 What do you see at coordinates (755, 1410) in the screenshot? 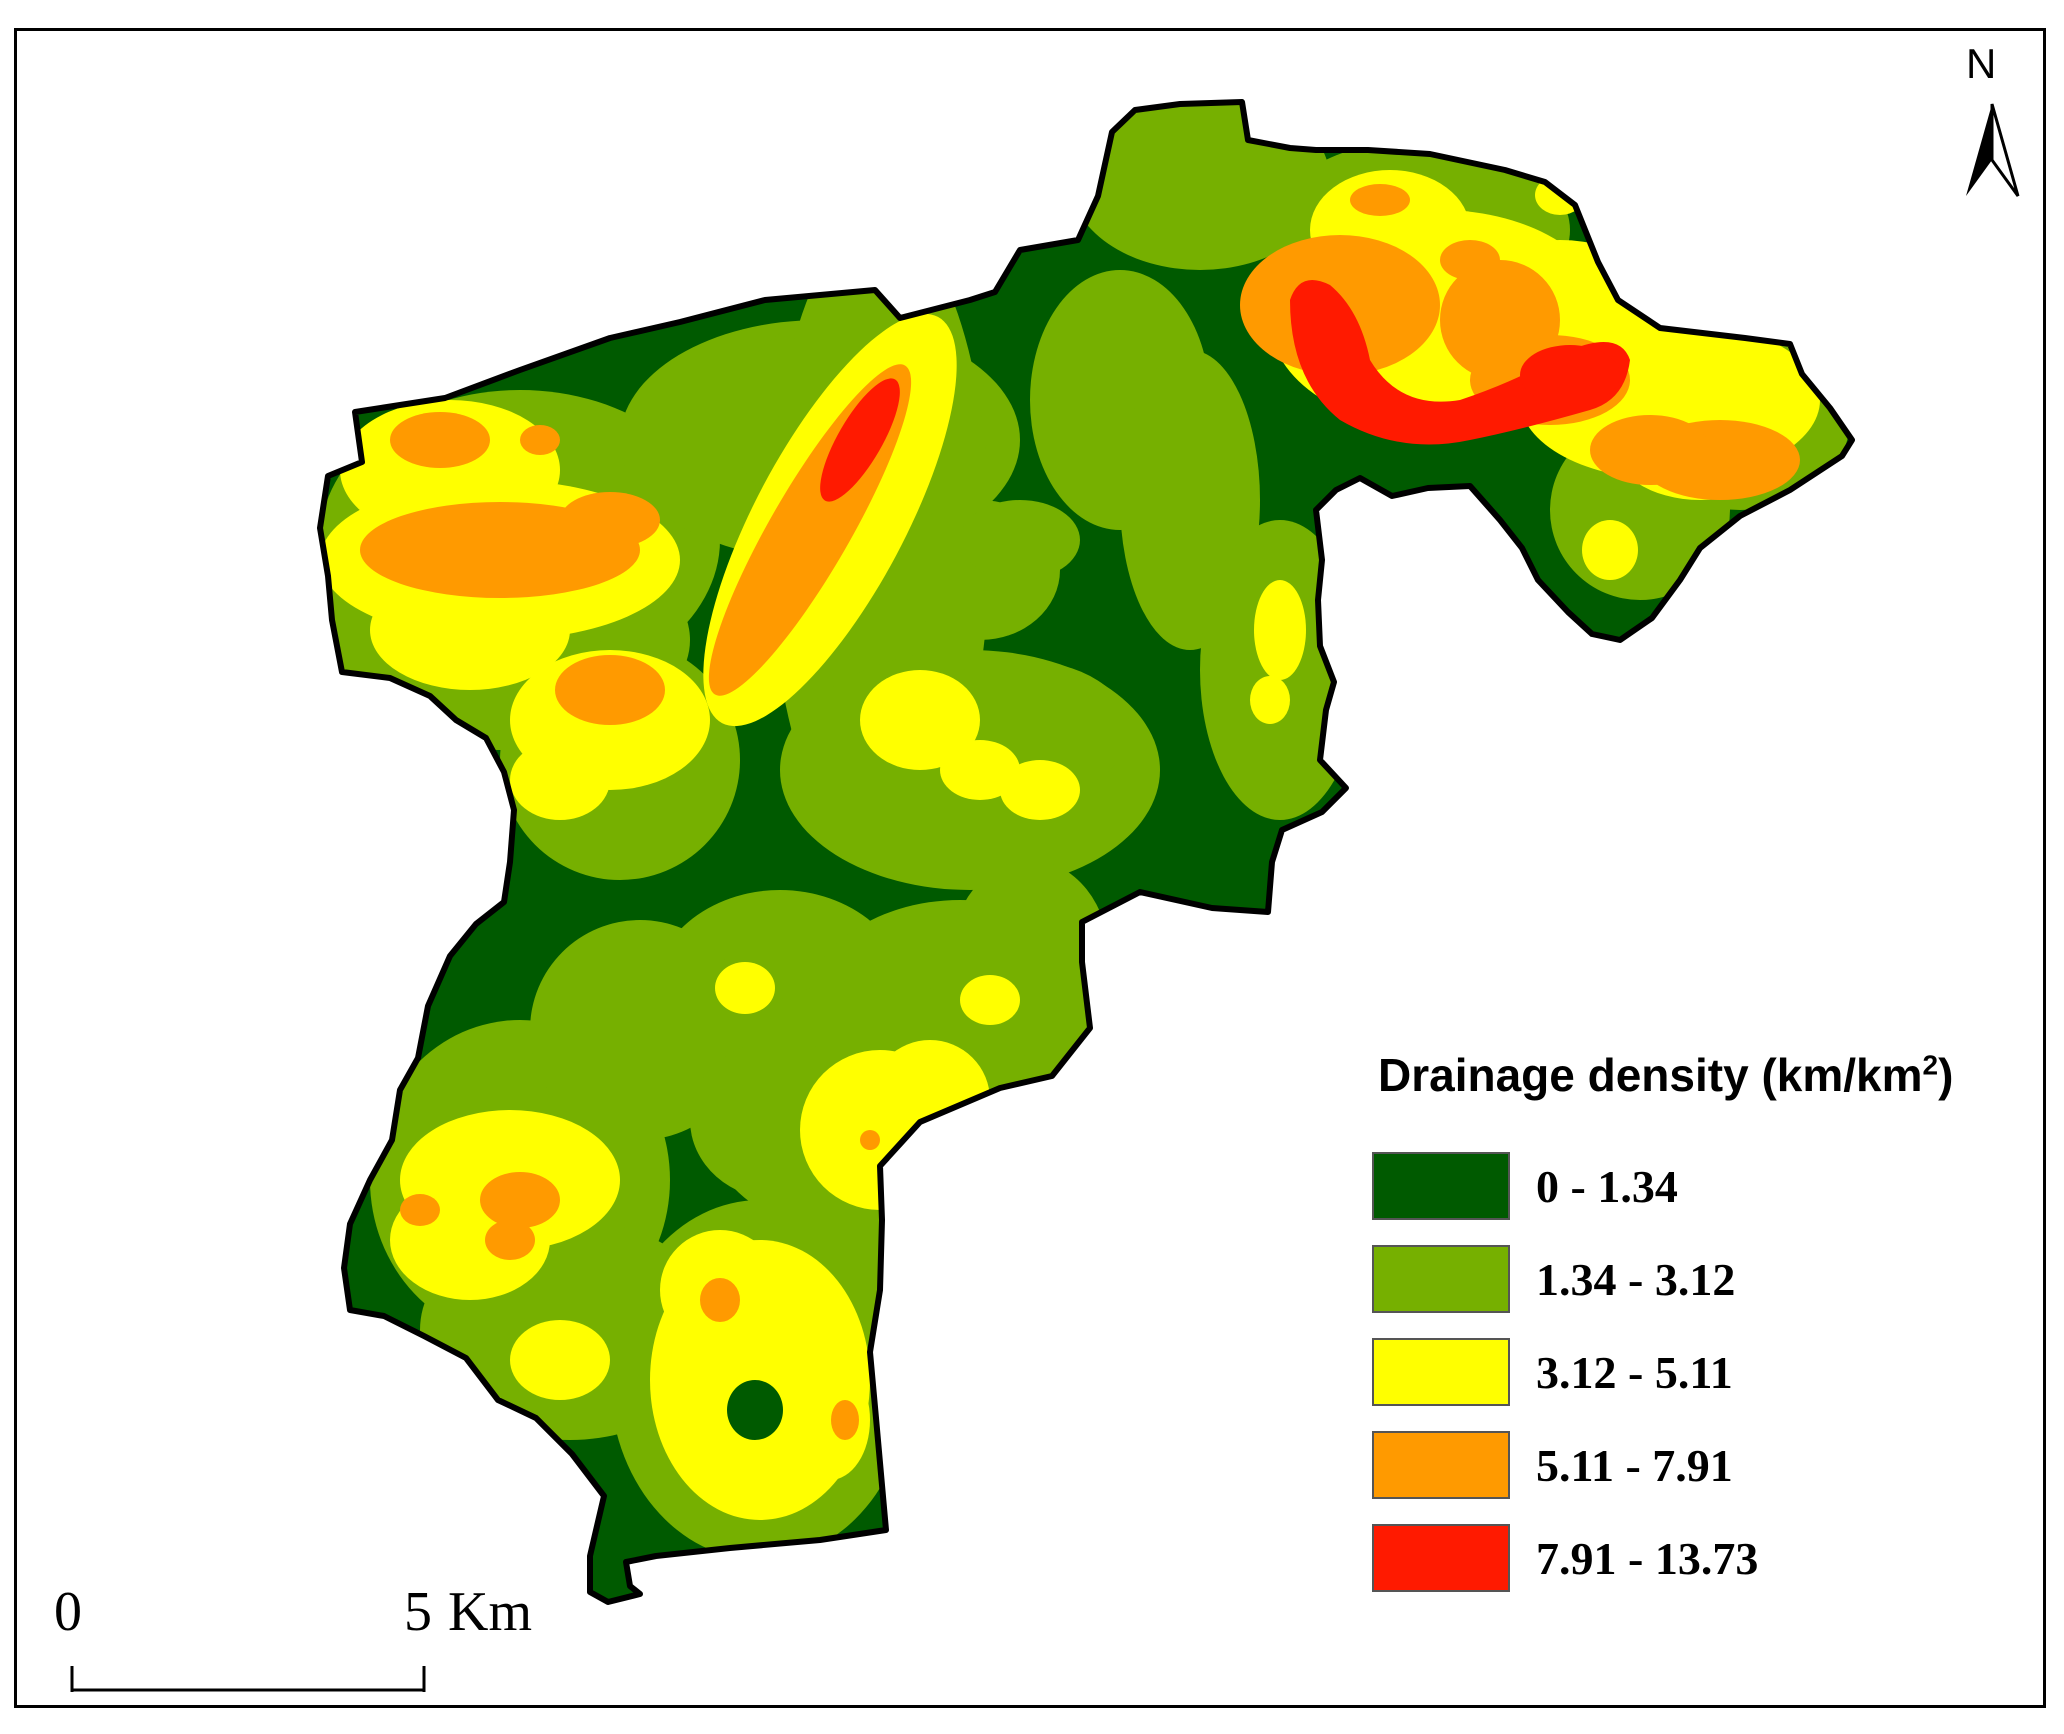
I see `class-zone-0-1.34-inner` at bounding box center [755, 1410].